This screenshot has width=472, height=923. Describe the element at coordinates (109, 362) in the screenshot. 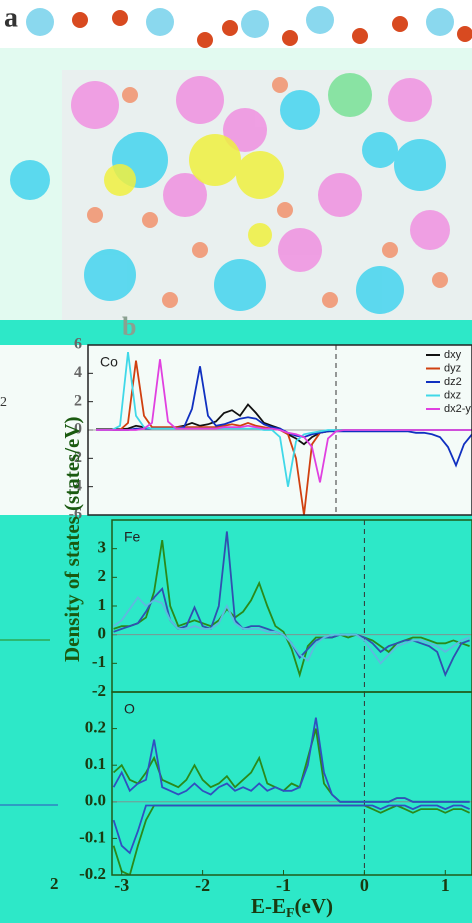

I see `panel-name: Co` at that location.